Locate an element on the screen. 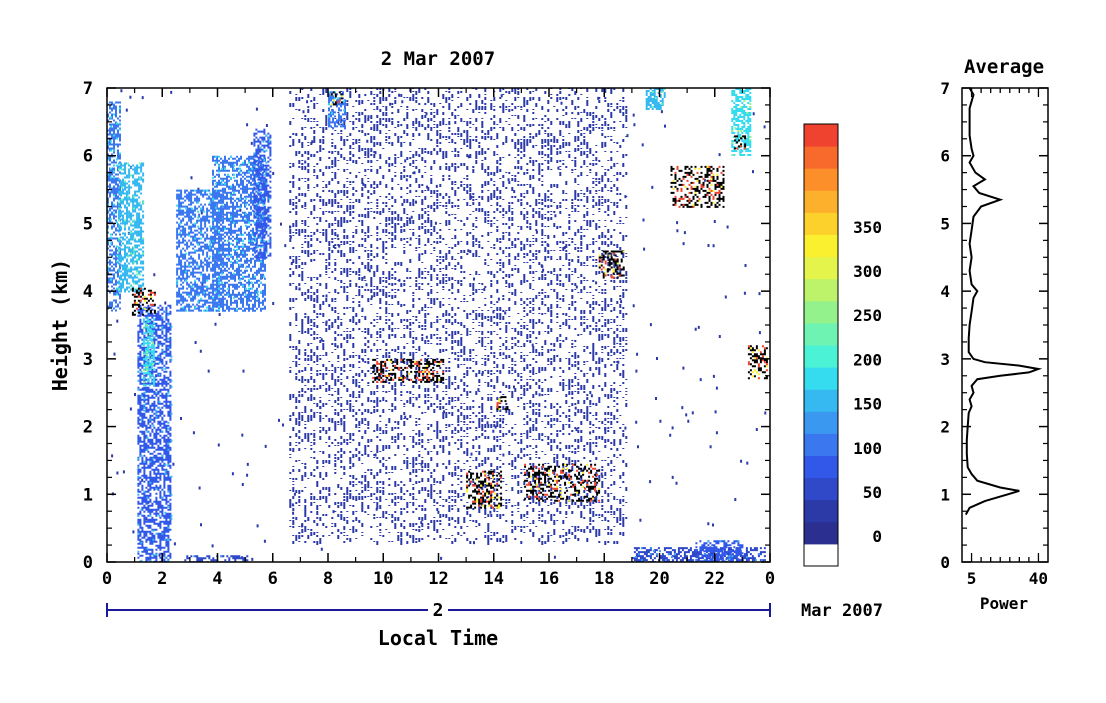 The image size is (1106, 703). x-tick-label: 18 is located at coordinates (604, 579).